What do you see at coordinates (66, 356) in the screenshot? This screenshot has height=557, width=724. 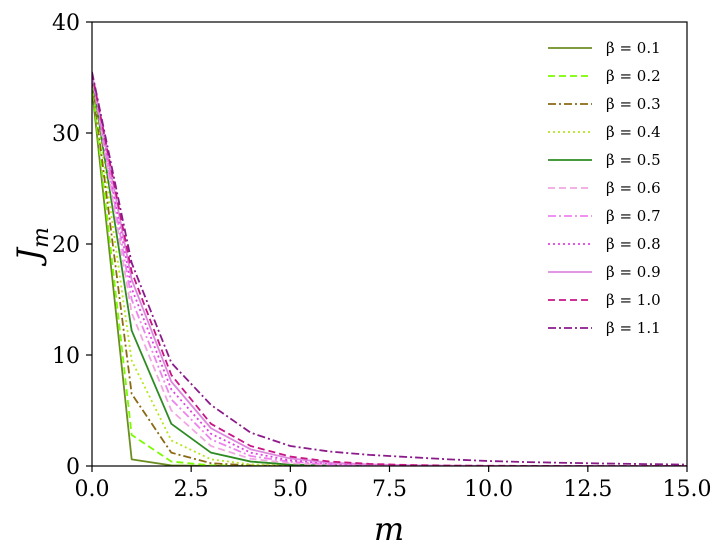 I see `y-tick-label: 10` at bounding box center [66, 356].